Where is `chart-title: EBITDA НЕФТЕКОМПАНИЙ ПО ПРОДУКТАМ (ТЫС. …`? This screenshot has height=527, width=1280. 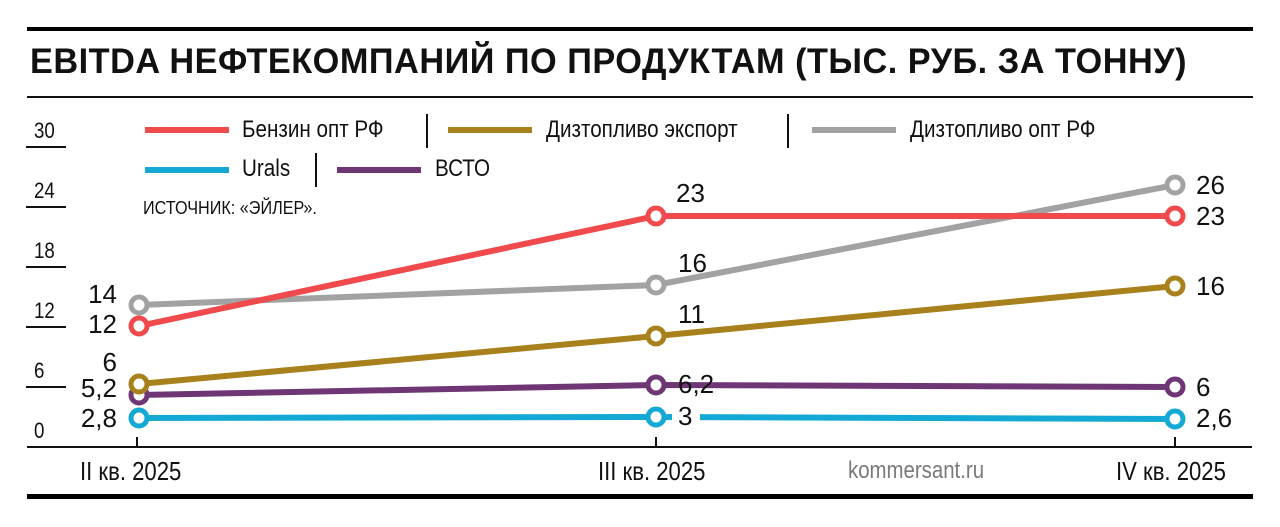 chart-title: EBITDA НЕФТЕКОМПАНИЙ ПО ПРОДУКТАМ (ТЫС. … is located at coordinates (608, 61).